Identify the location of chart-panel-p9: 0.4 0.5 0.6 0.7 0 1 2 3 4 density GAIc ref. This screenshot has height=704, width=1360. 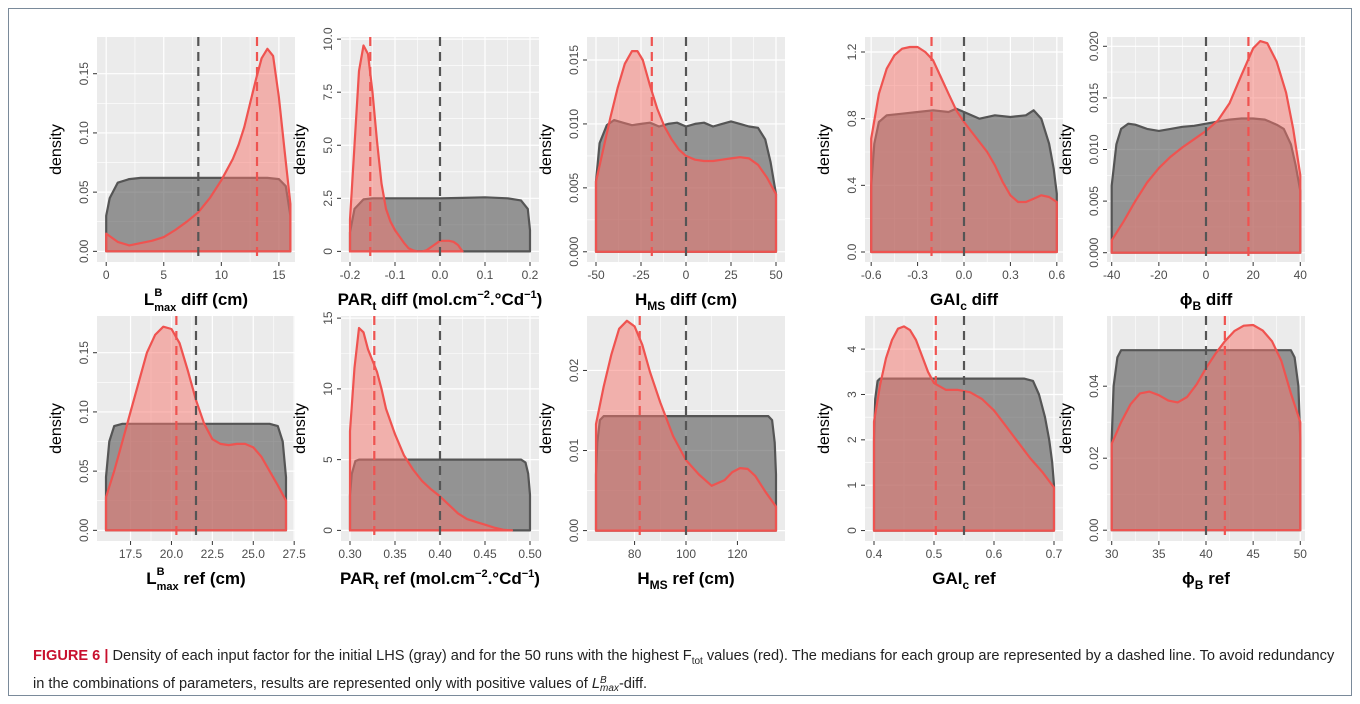
(939, 454).